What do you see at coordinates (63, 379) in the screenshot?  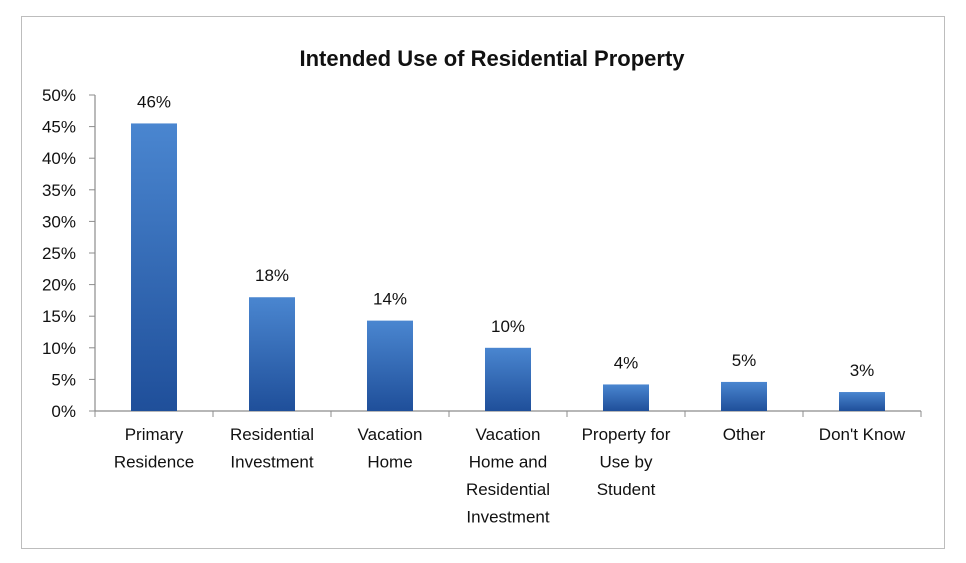 I see `y-tick-label: 5%` at bounding box center [63, 379].